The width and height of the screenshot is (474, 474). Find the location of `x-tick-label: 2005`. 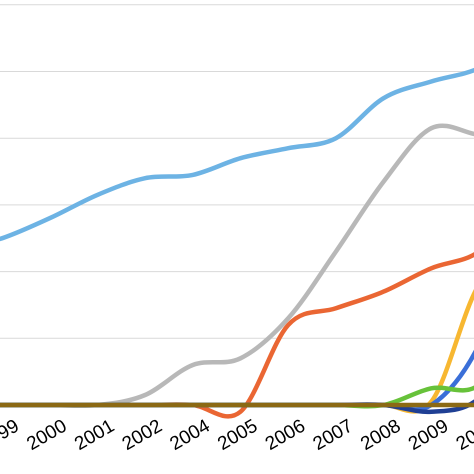

x-tick-label: 2005 is located at coordinates (237, 435).